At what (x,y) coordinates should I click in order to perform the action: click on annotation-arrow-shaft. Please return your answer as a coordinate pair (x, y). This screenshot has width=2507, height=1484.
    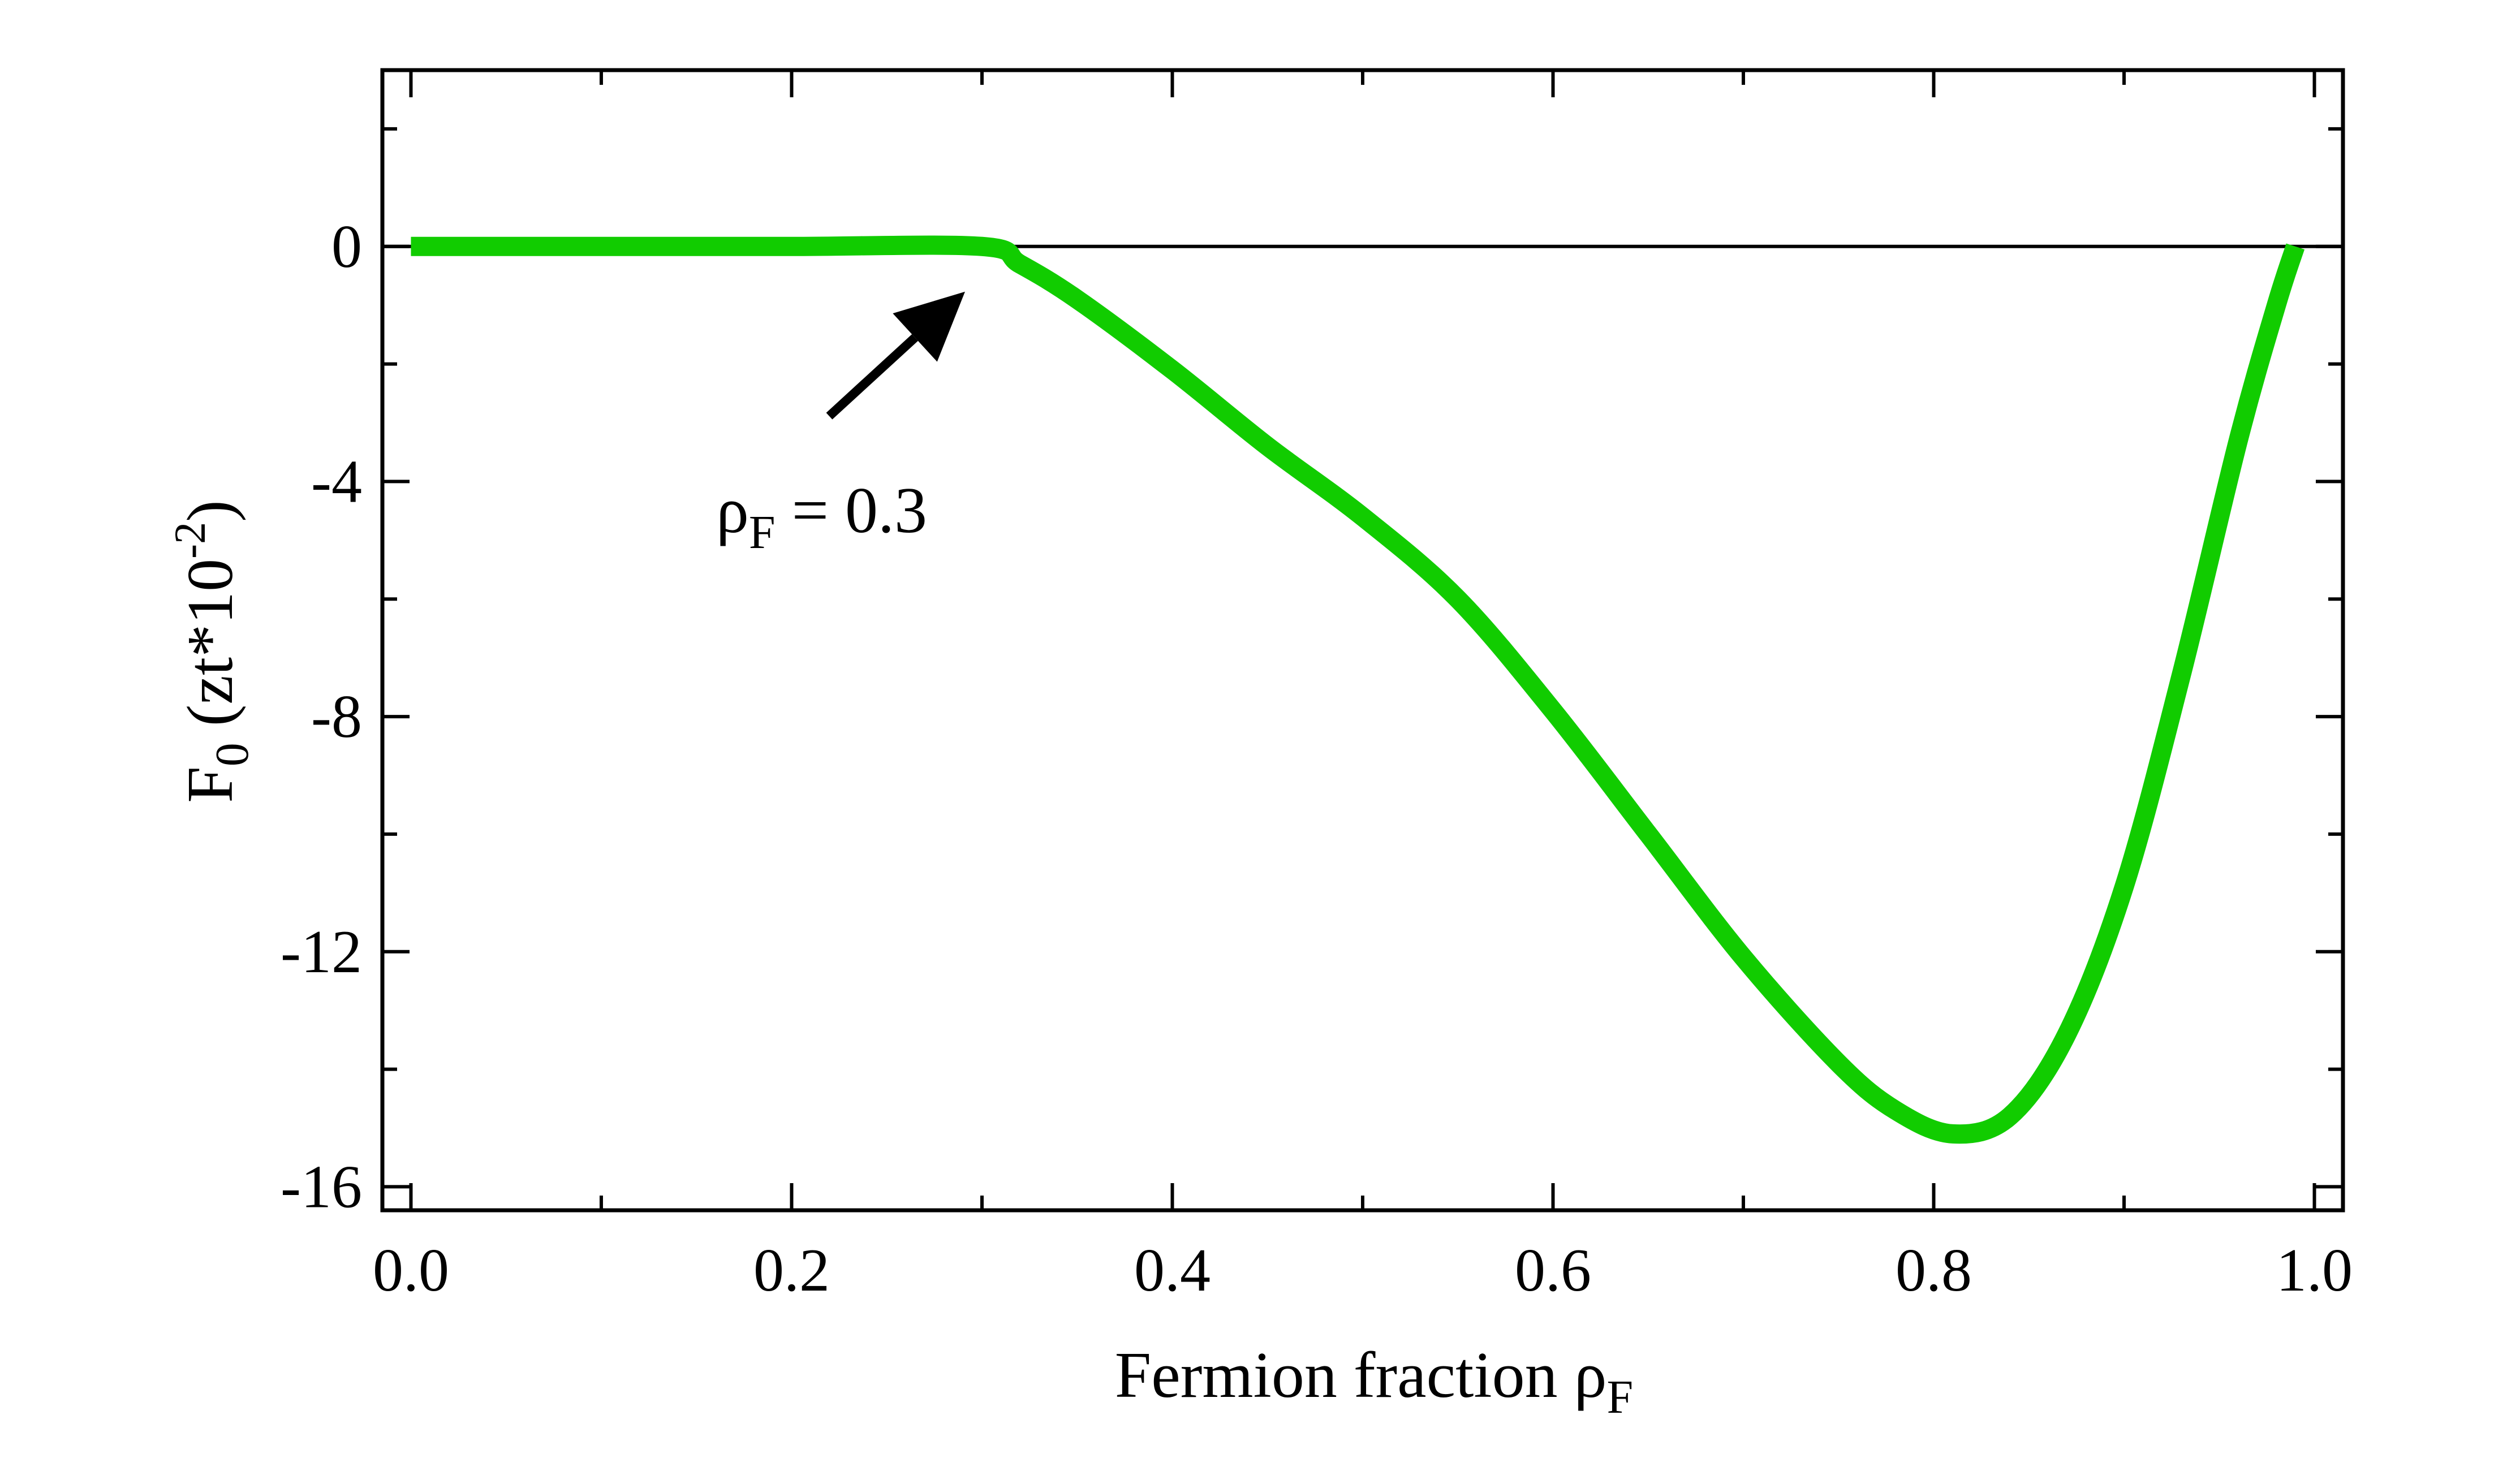
    Looking at the image, I should click on (872, 377).